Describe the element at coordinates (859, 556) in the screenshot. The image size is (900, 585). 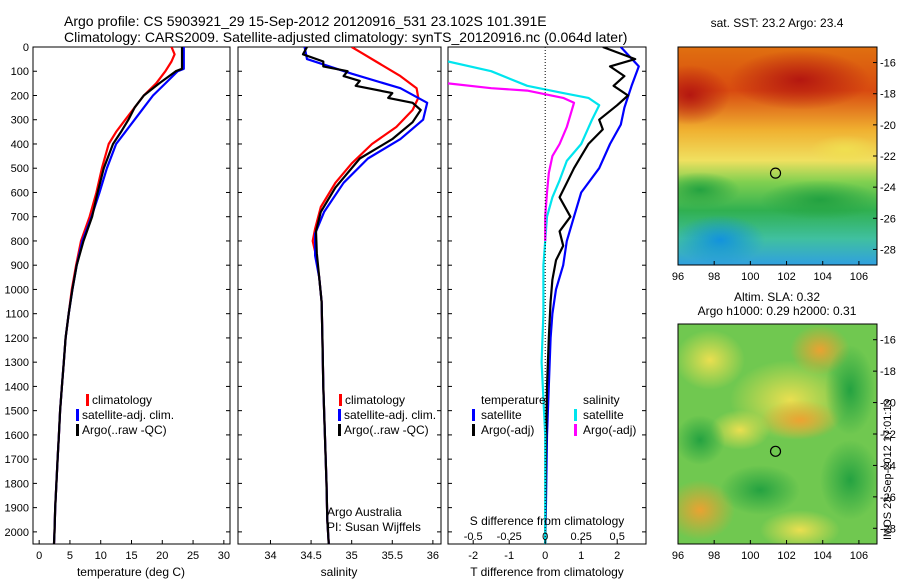
I see `map-x-tick-label: 106` at that location.